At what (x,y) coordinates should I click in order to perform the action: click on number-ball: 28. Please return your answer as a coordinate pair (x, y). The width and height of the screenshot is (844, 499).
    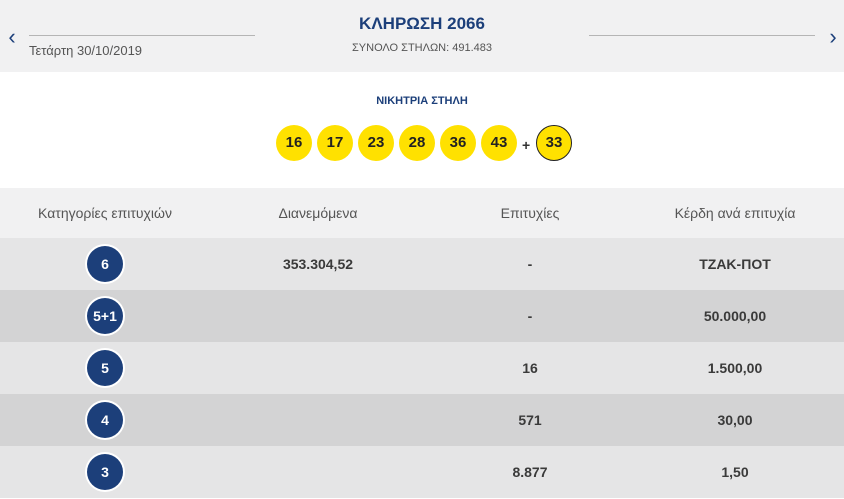
    Looking at the image, I should click on (417, 143).